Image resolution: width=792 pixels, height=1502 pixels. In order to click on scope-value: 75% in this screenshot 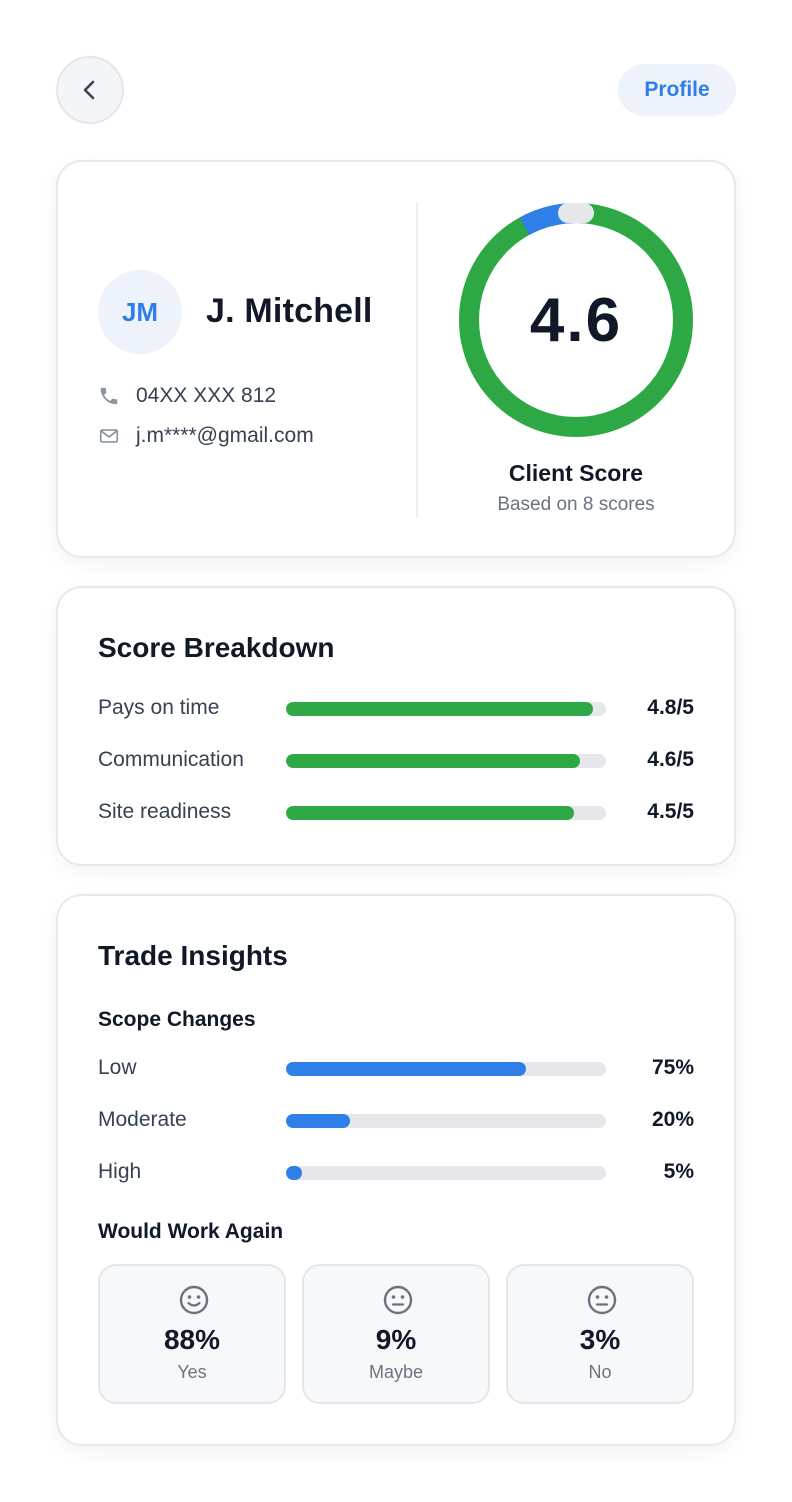, I will do `click(672, 1067)`.